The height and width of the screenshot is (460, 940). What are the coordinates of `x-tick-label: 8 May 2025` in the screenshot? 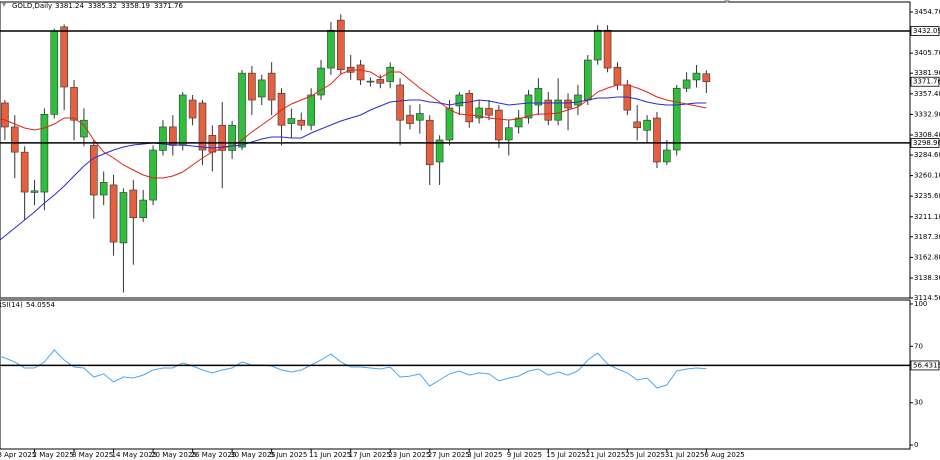 It's located at (92, 455).